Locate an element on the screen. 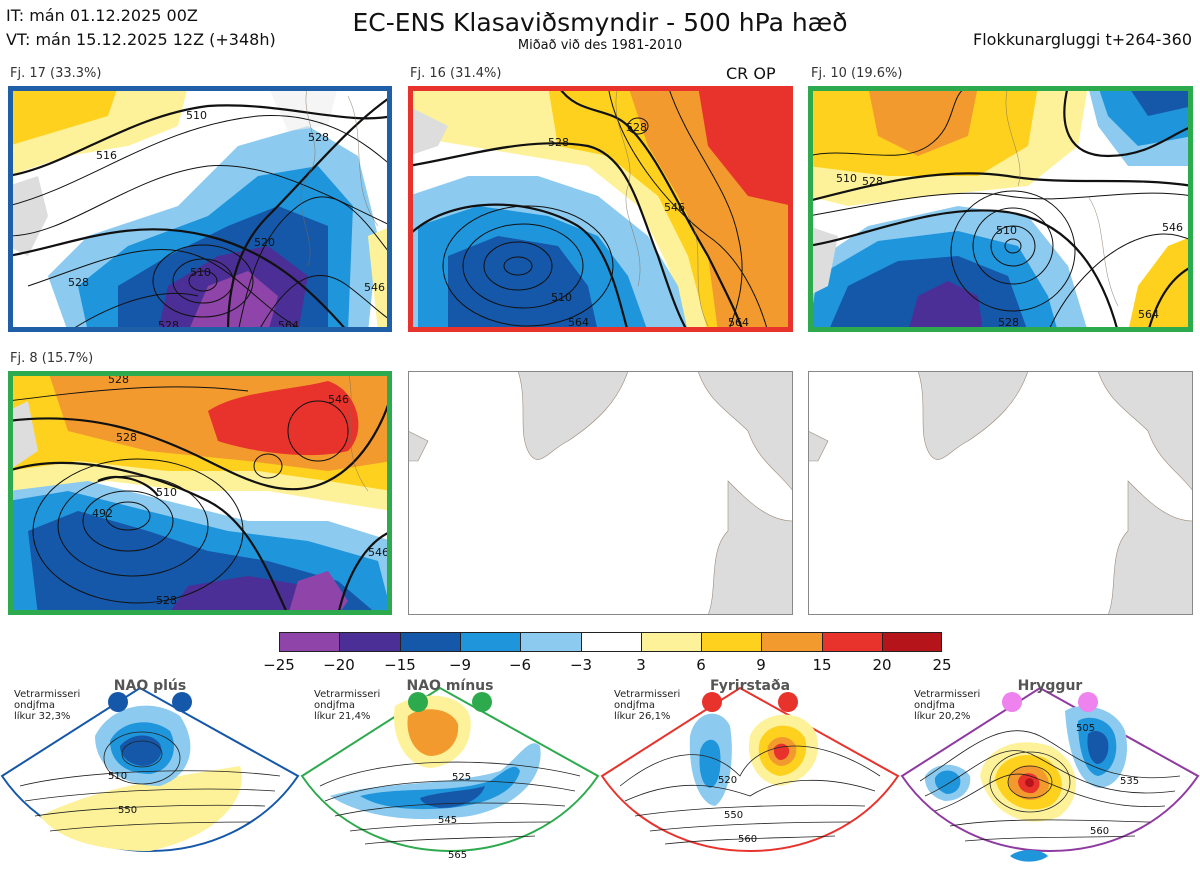 Image resolution: width=1200 pixels, height=871 pixels. cluster-label-3: Fj. 10 (19.6%) is located at coordinates (857, 73).